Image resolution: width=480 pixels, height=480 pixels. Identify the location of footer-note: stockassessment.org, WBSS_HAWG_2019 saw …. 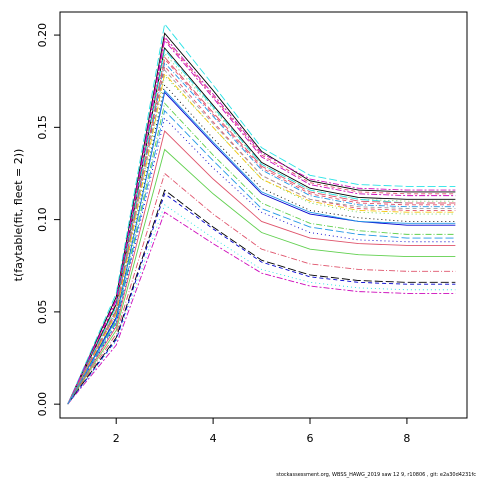
(376, 475).